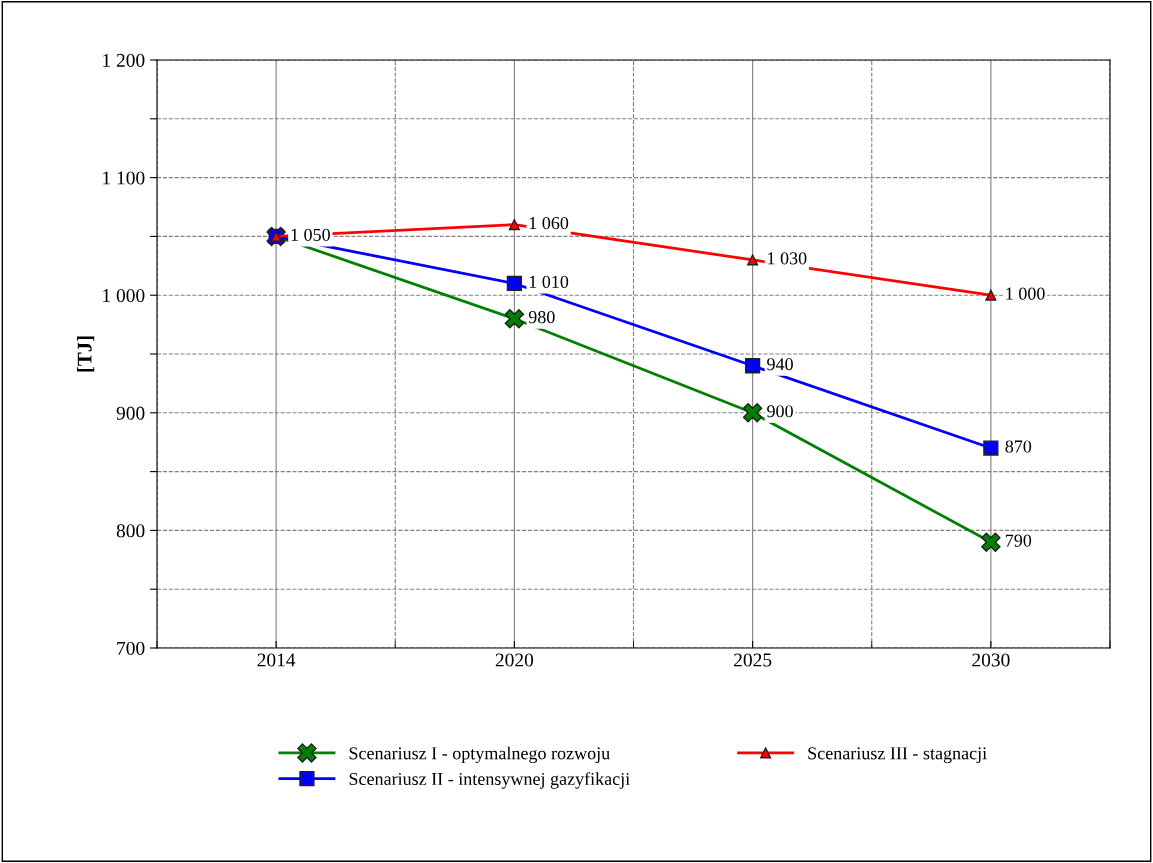 The width and height of the screenshot is (1153, 863). What do you see at coordinates (1025, 293) in the screenshot?
I see `data-label: 1 000` at bounding box center [1025, 293].